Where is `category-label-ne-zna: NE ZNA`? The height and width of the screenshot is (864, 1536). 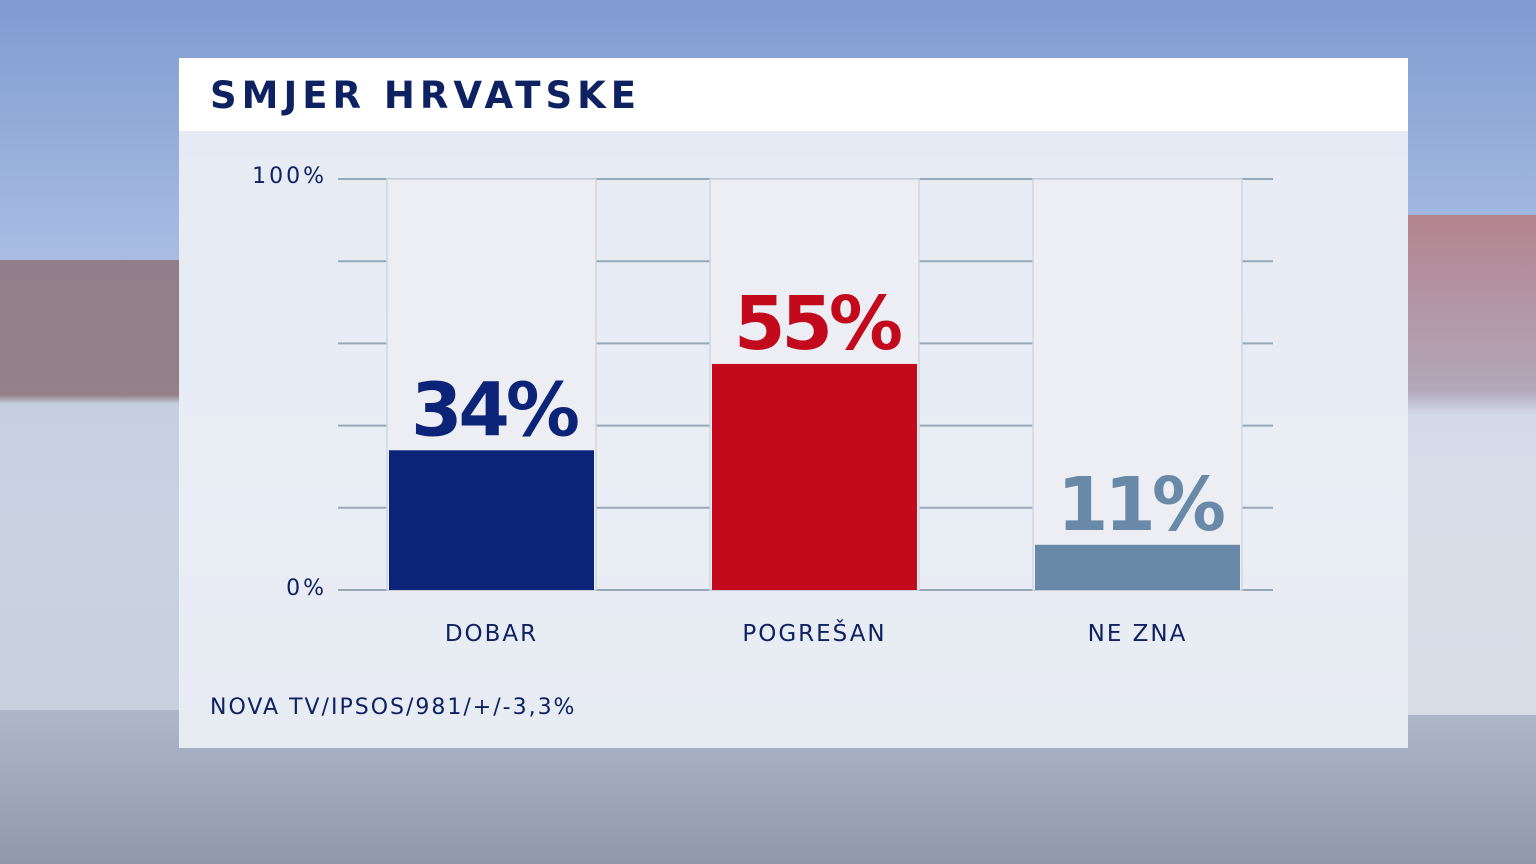 category-label-ne-zna: NE ZNA is located at coordinates (1137, 634).